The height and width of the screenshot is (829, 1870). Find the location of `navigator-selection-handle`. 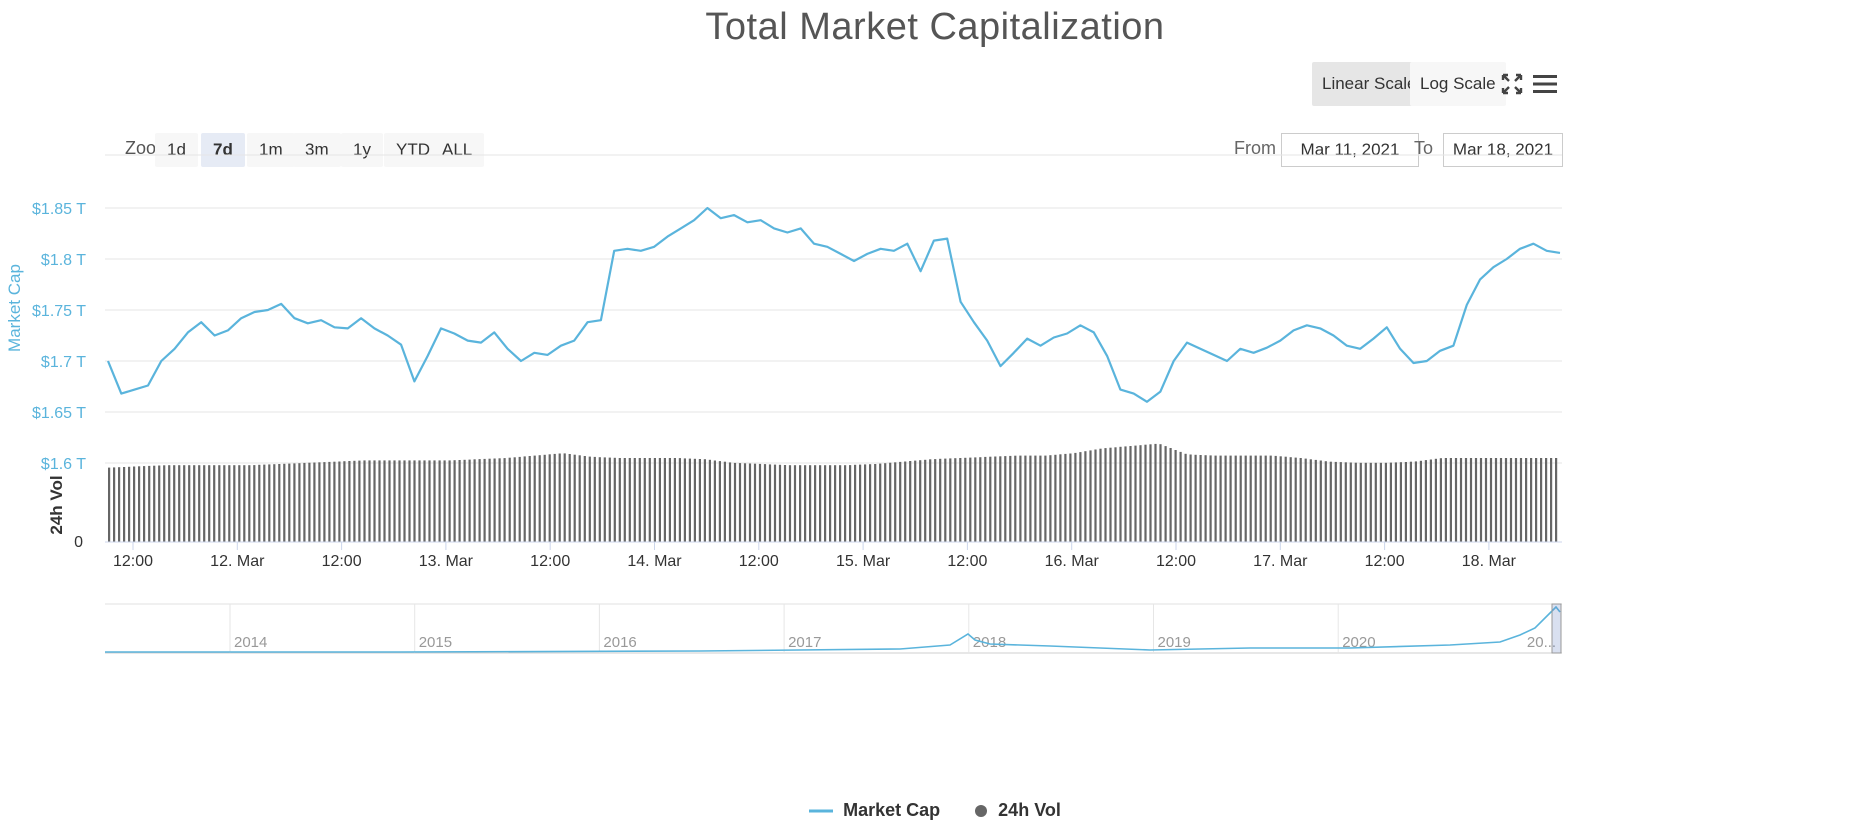

navigator-selection-handle is located at coordinates (1556, 628).